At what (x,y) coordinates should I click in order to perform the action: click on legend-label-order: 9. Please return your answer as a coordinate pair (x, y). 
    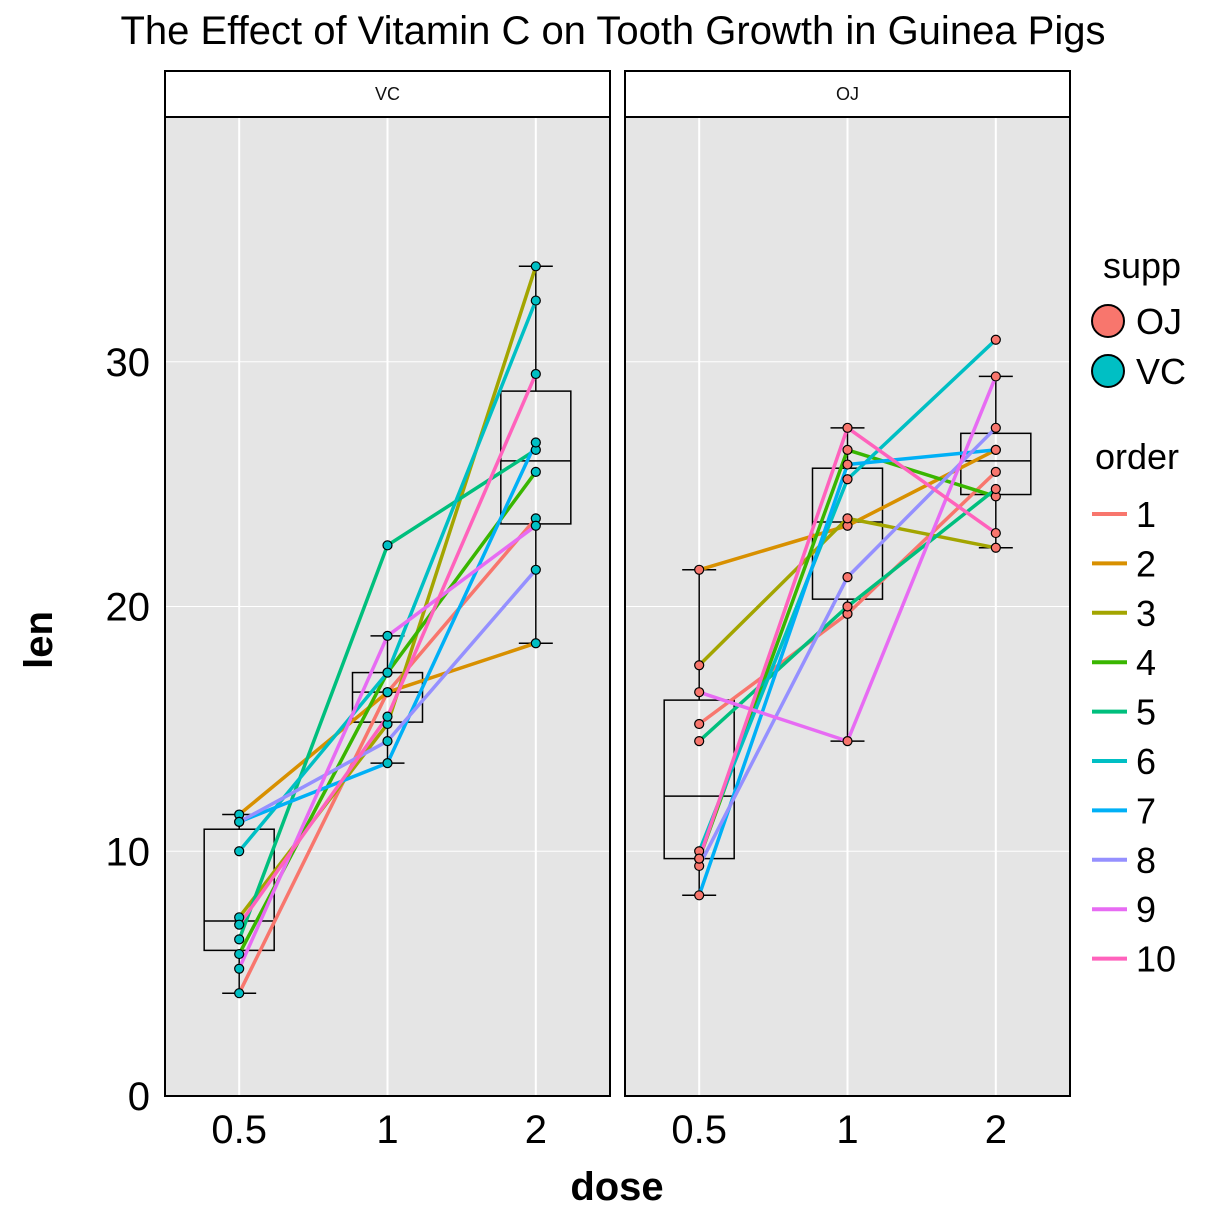
    Looking at the image, I should click on (1146, 909).